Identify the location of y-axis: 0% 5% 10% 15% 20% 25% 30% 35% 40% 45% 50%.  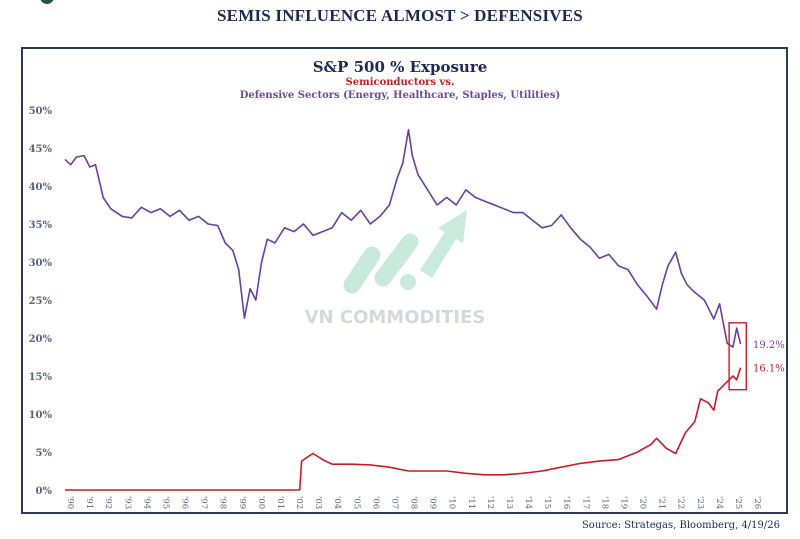
(41, 301).